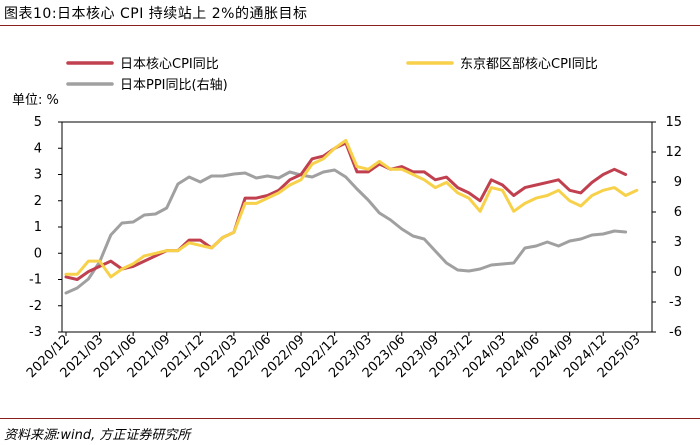 The width and height of the screenshot is (700, 445). What do you see at coordinates (678, 212) in the screenshot?
I see `y-right-tick-label: 6` at bounding box center [678, 212].